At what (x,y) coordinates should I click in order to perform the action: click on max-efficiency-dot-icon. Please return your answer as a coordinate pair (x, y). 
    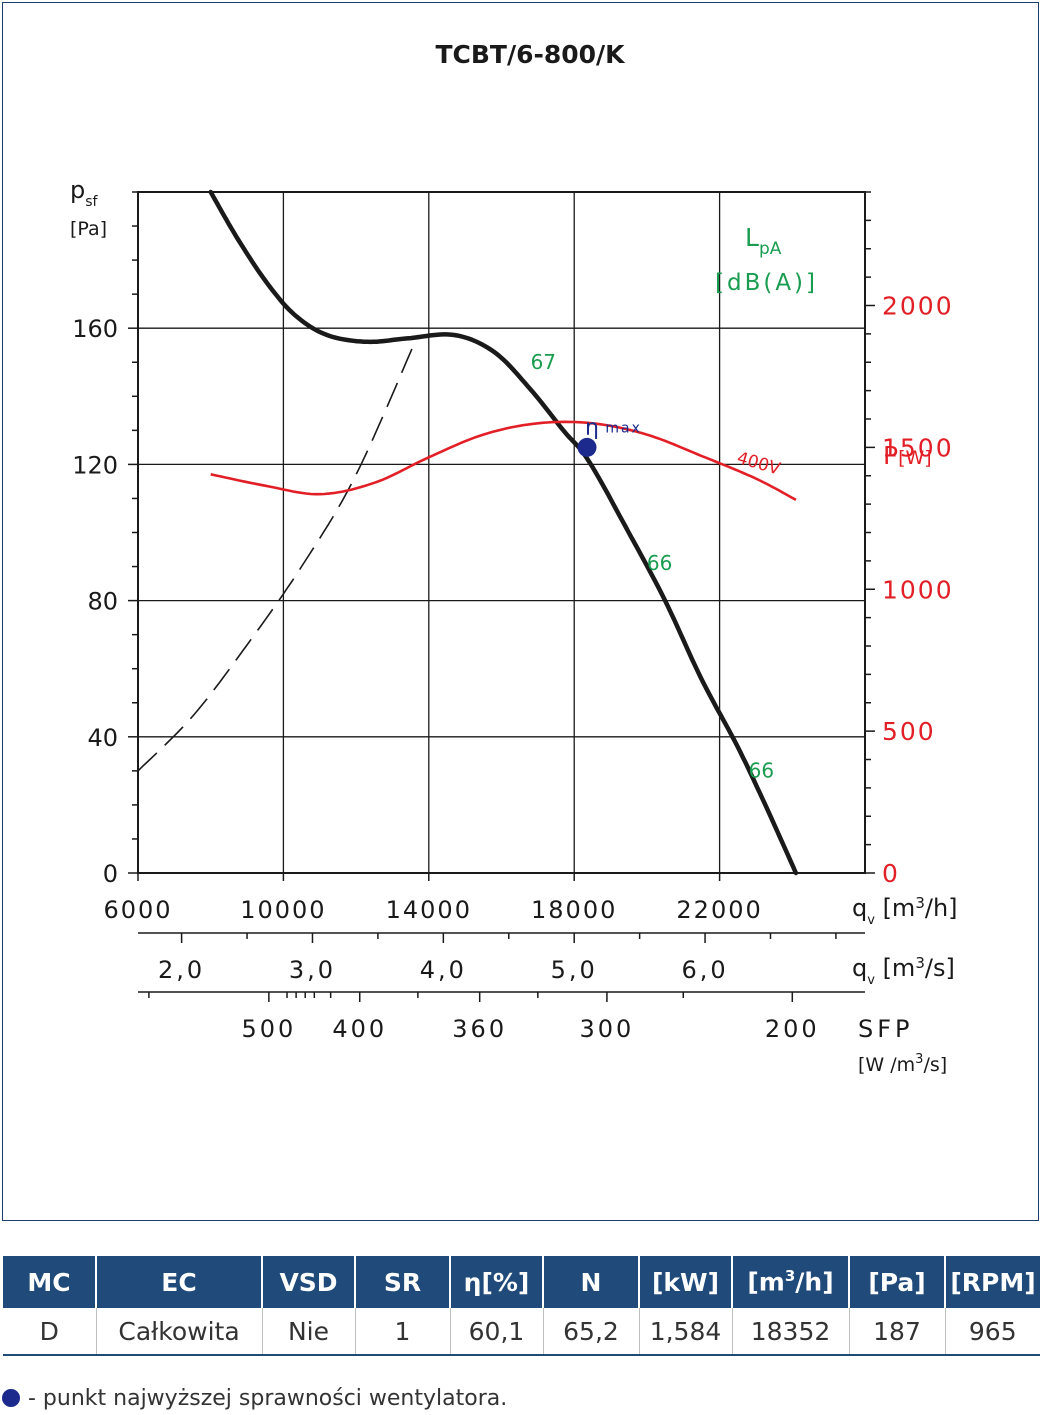
    Looking at the image, I should click on (11, 1398).